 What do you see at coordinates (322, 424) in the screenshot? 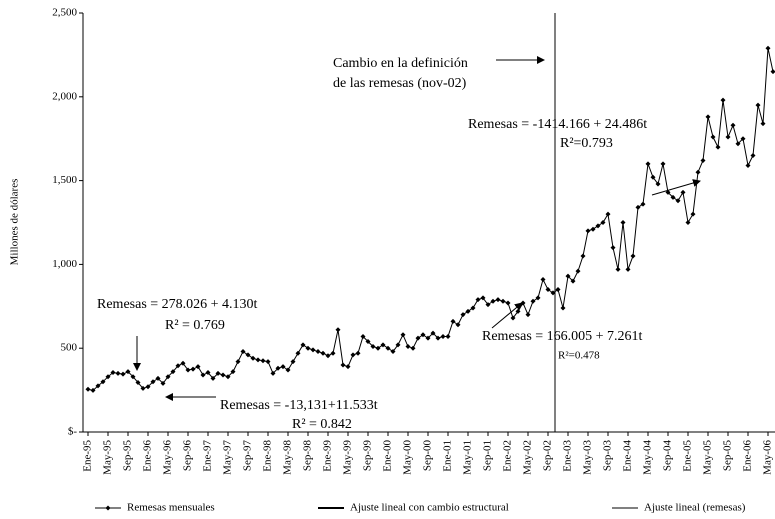
I see `annotation: R² = 0.842` at bounding box center [322, 424].